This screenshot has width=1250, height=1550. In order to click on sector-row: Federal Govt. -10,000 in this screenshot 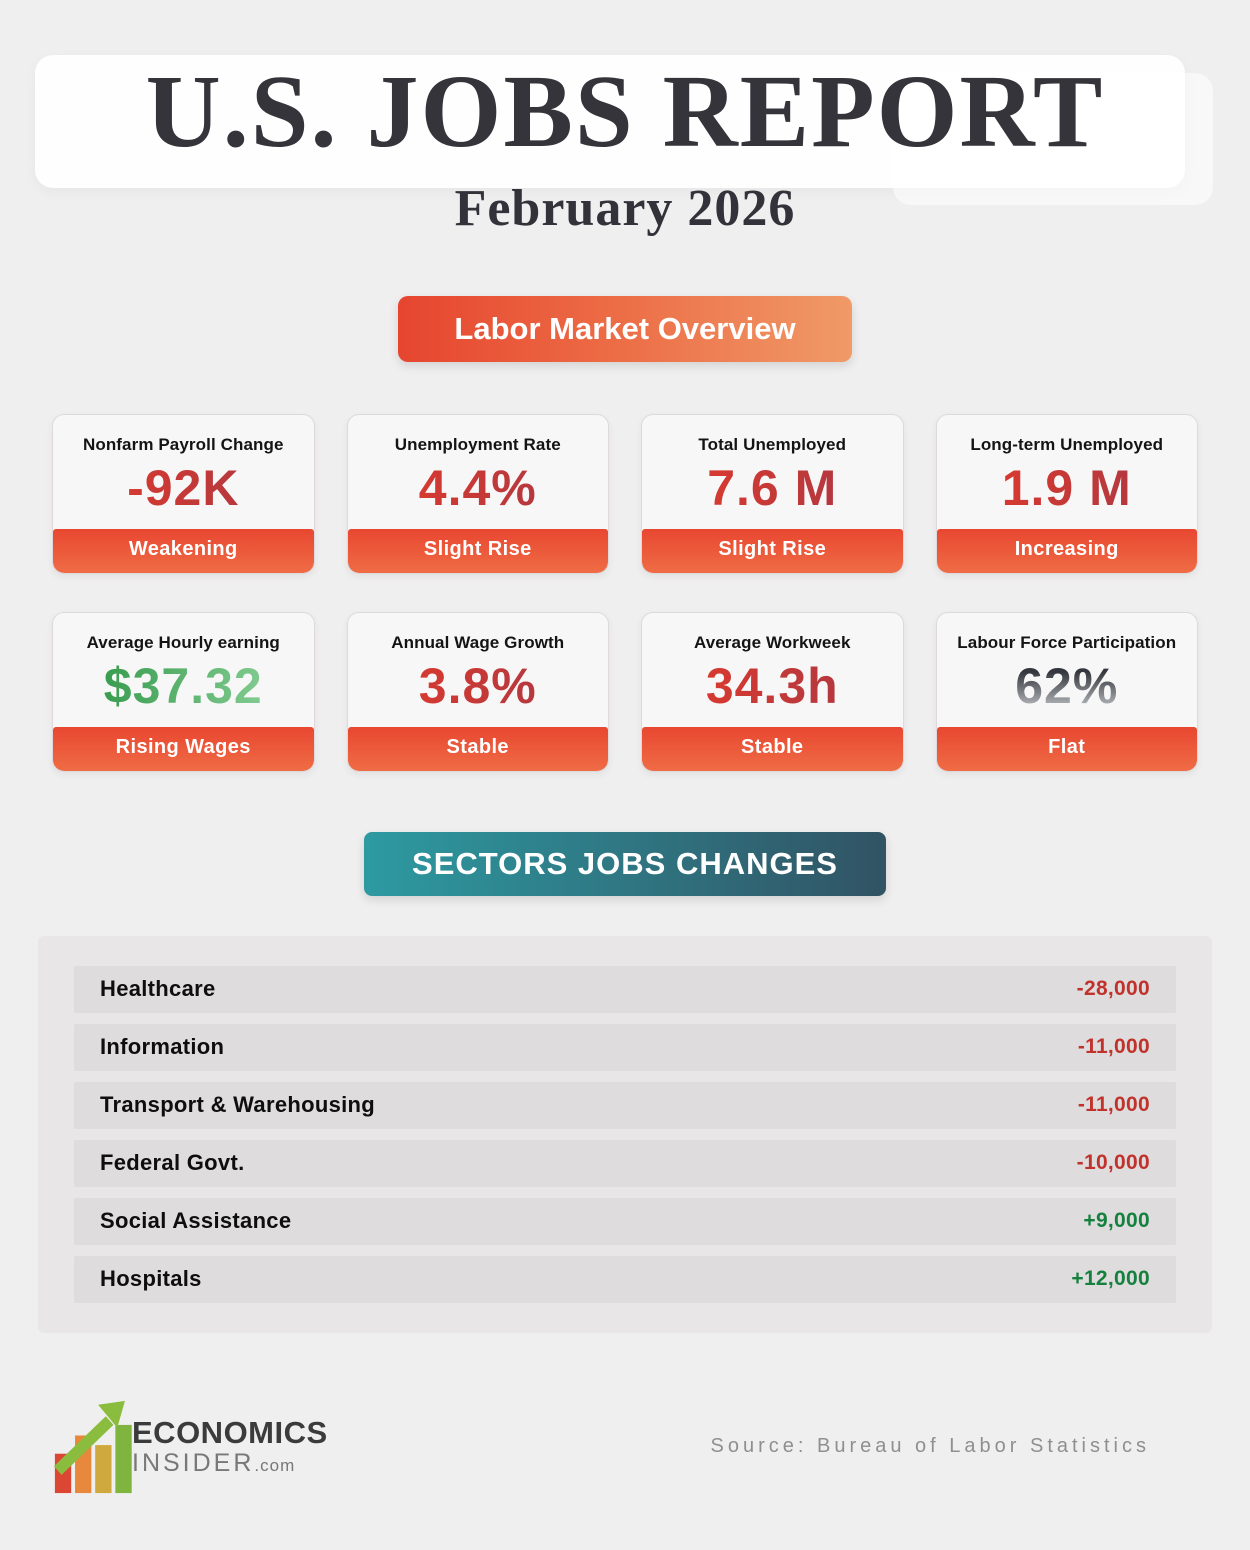, I will do `click(625, 1163)`.